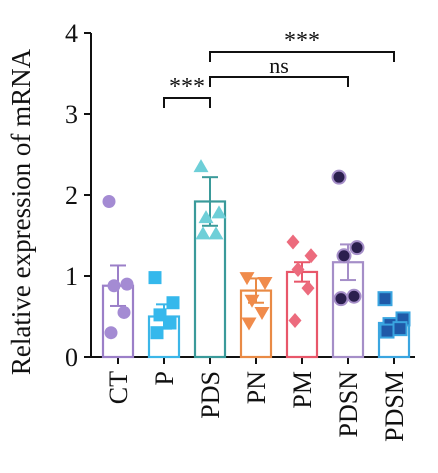 This screenshot has width=438, height=473. I want to click on x-tick-label: PDS, so click(210, 395).